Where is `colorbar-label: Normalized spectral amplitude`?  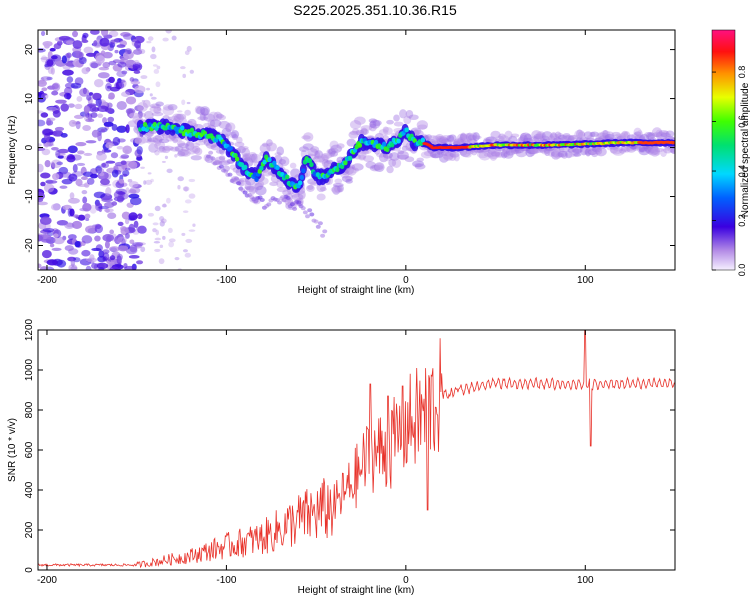 colorbar-label: Normalized spectral amplitude is located at coordinates (745, 149).